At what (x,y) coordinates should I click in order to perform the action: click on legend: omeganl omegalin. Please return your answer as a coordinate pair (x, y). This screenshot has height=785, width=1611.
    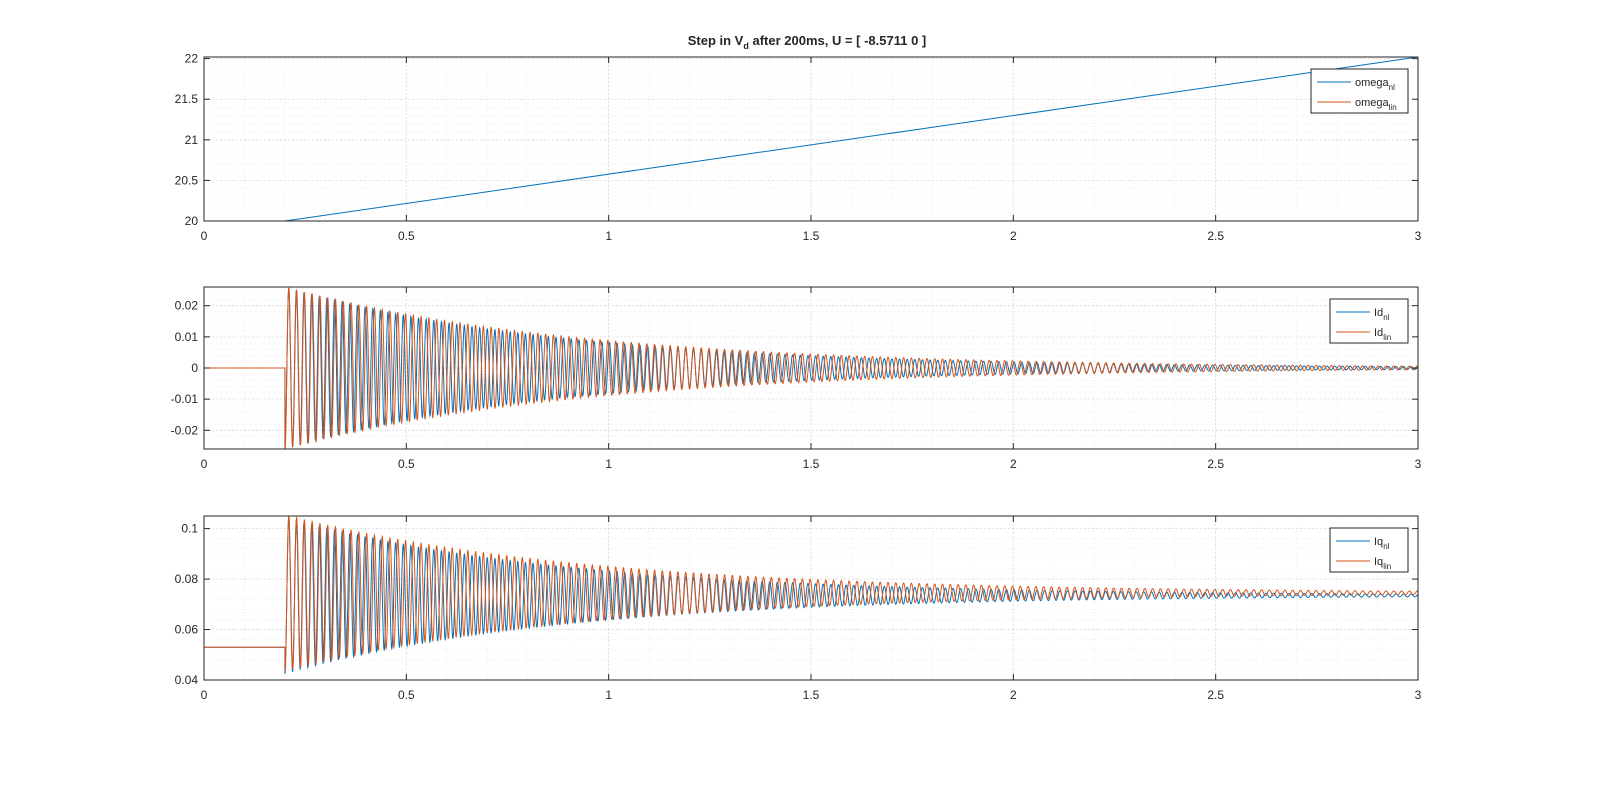
    Looking at the image, I should click on (1359, 91).